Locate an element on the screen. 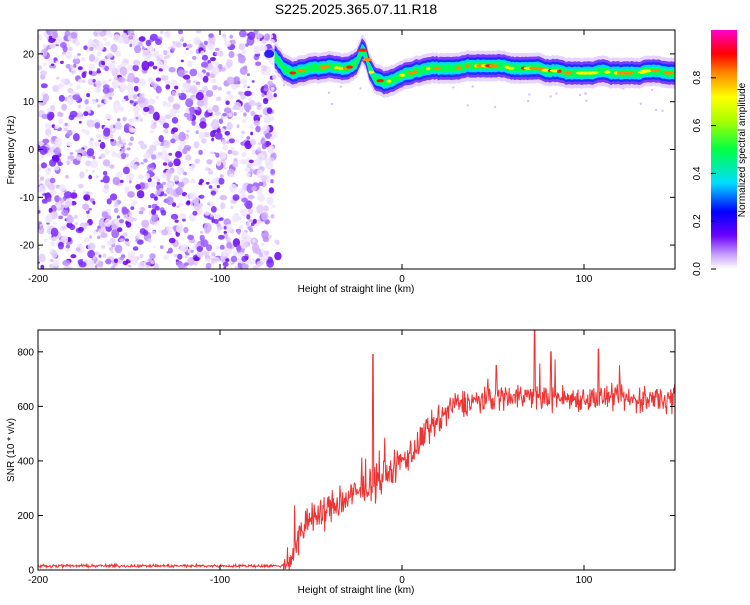  colorbar-tick-label: 0.2 is located at coordinates (697, 221).